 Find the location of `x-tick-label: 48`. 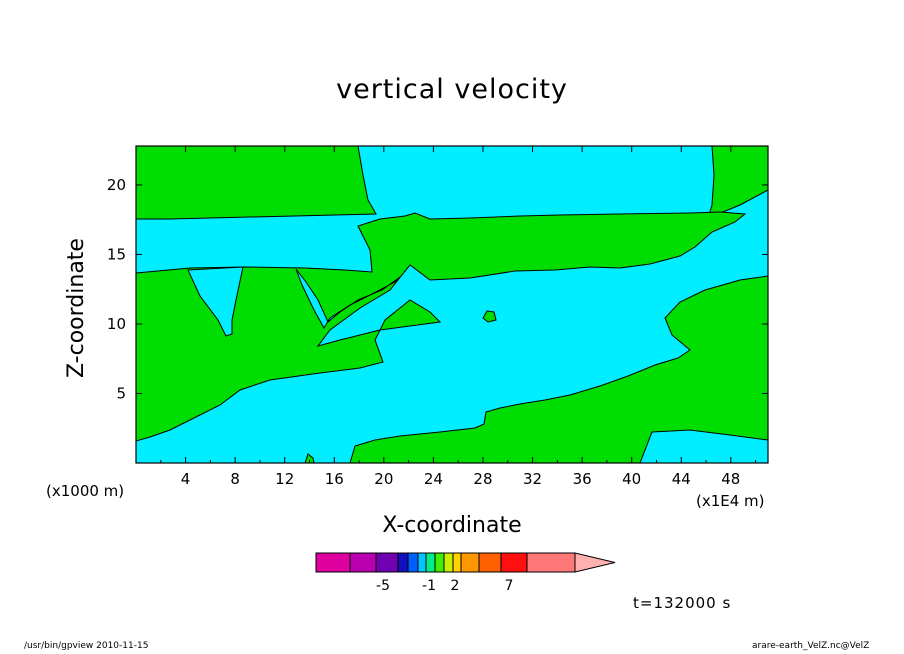

x-tick-label: 48 is located at coordinates (730, 479).